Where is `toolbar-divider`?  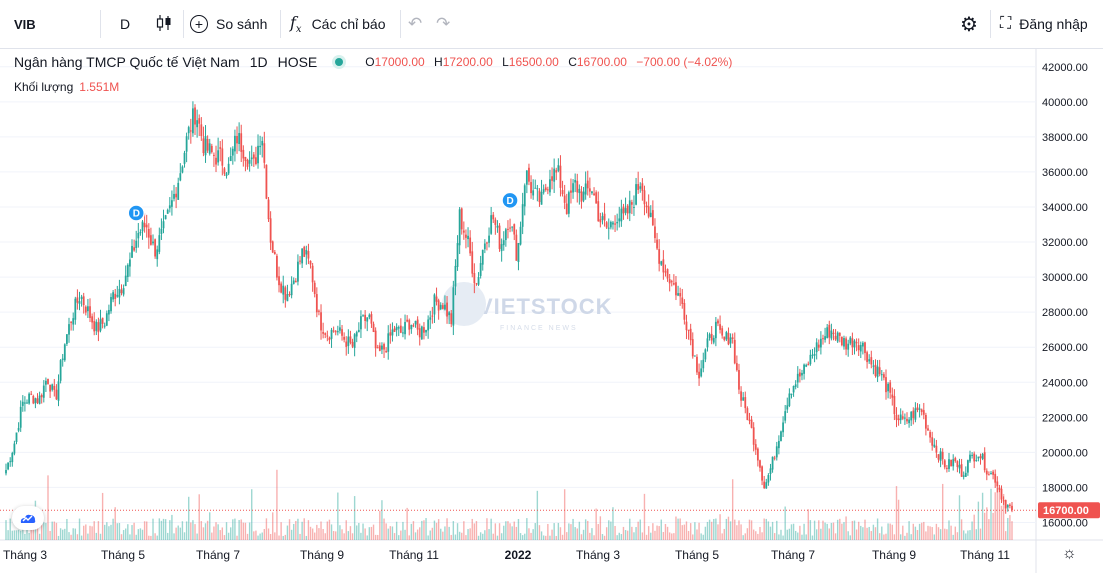 toolbar-divider is located at coordinates (100, 24).